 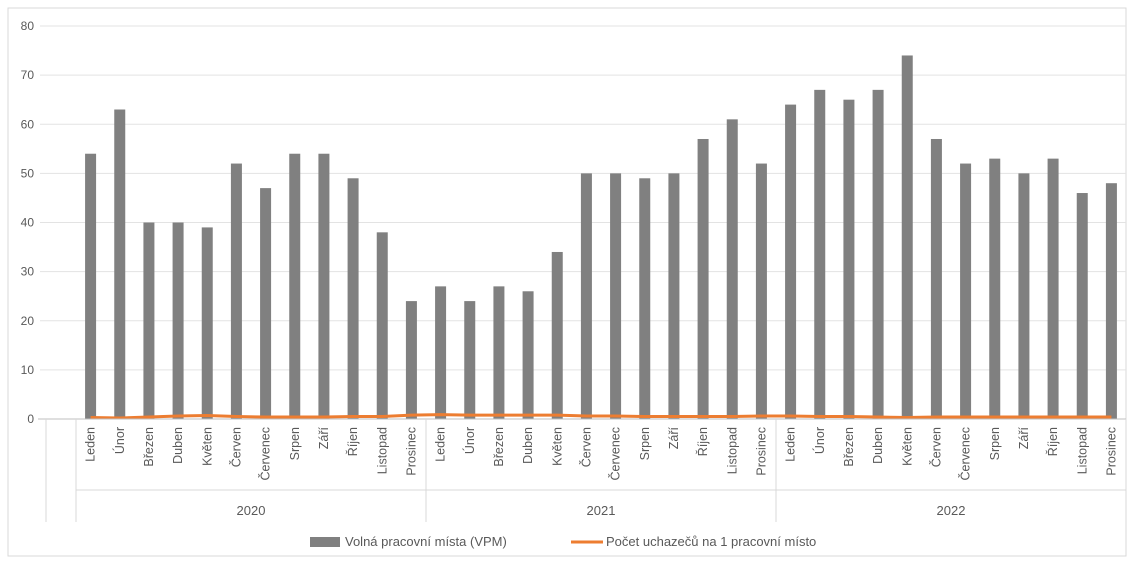 I want to click on legend-label-line: Počet uchazečů na 1 pracovní místo, so click(x=711, y=541).